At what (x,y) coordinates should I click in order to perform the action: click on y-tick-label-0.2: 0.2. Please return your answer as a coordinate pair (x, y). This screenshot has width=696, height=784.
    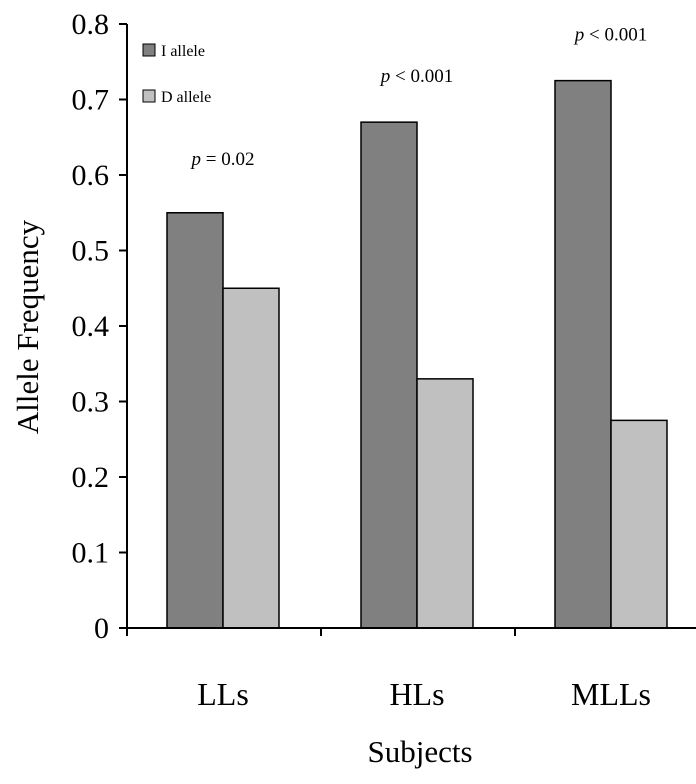
    Looking at the image, I should click on (91, 477).